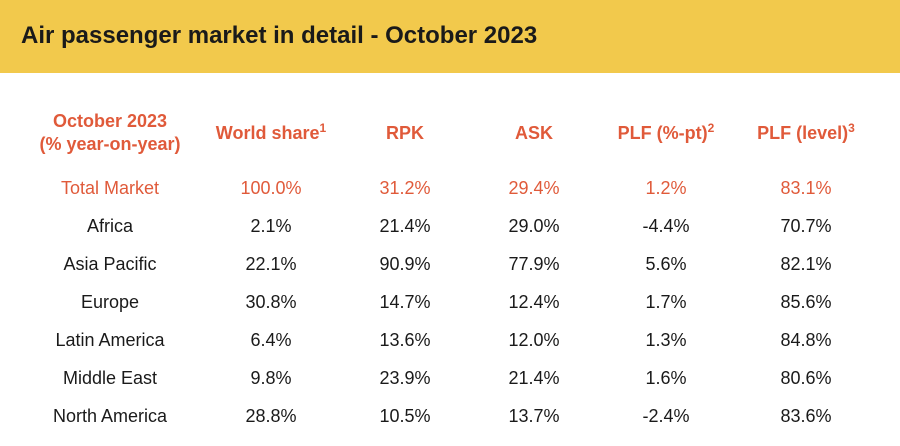  I want to click on cell-ask: 77.9%, so click(534, 263).